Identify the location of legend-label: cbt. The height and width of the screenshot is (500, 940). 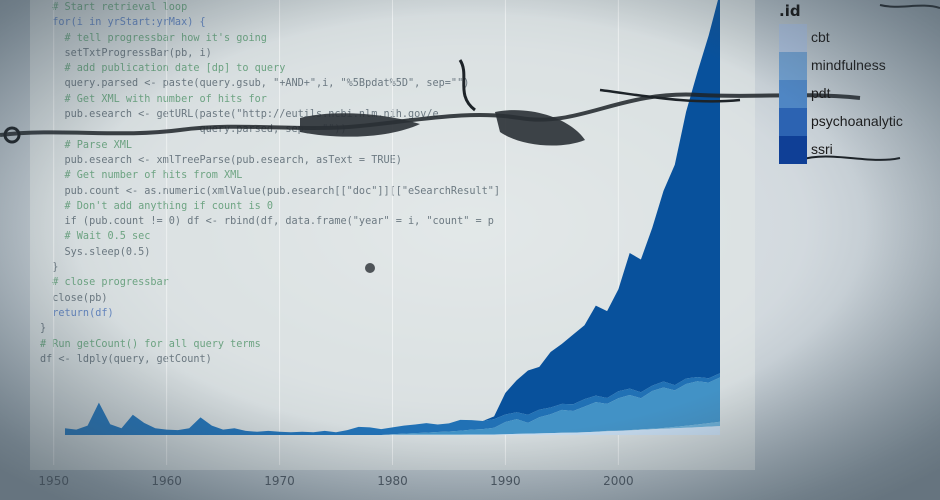
(820, 37).